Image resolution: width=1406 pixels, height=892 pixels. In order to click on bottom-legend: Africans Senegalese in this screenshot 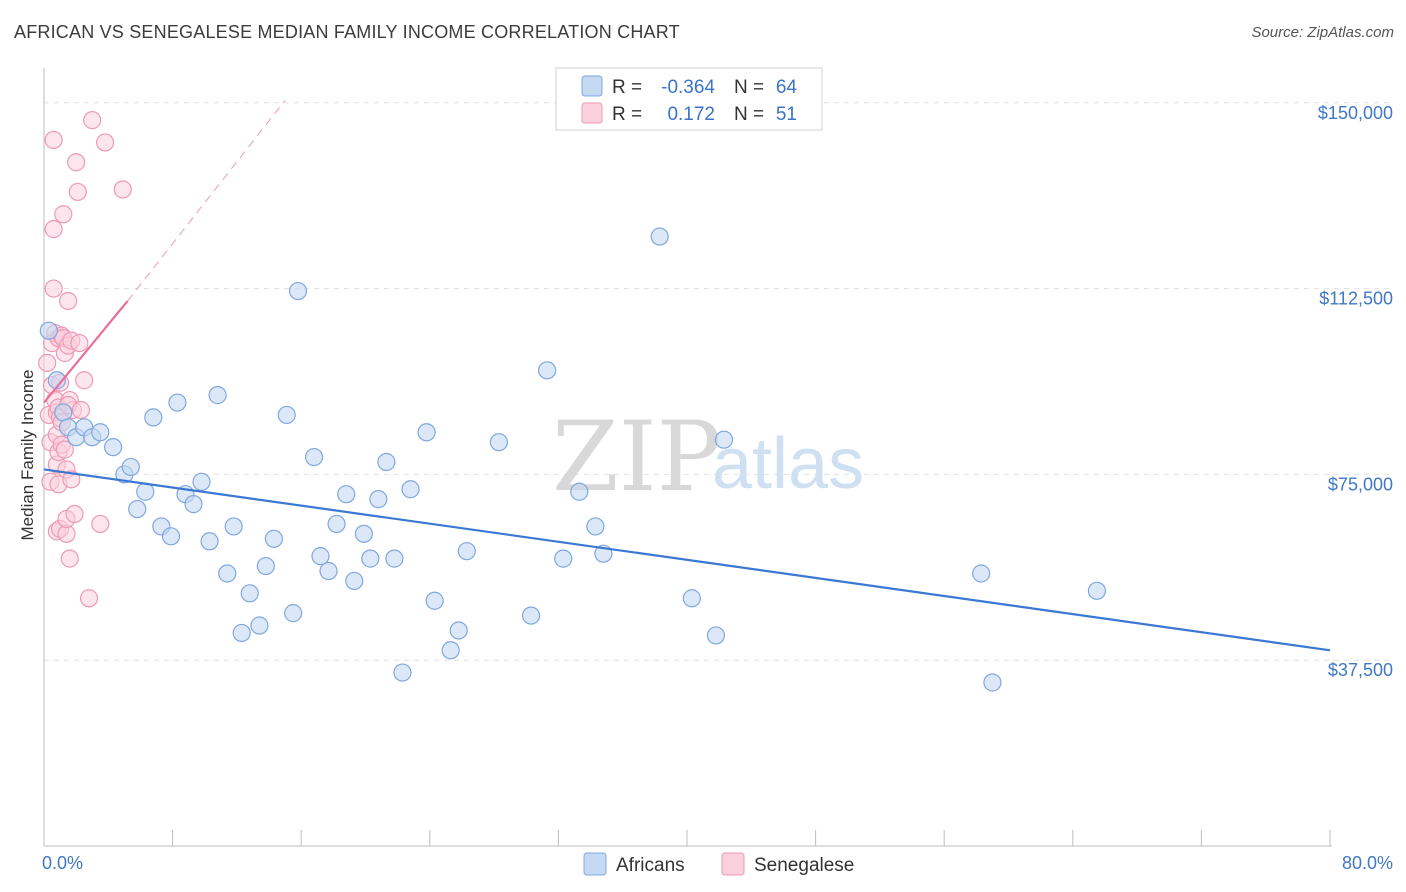, I will do `click(718, 864)`.